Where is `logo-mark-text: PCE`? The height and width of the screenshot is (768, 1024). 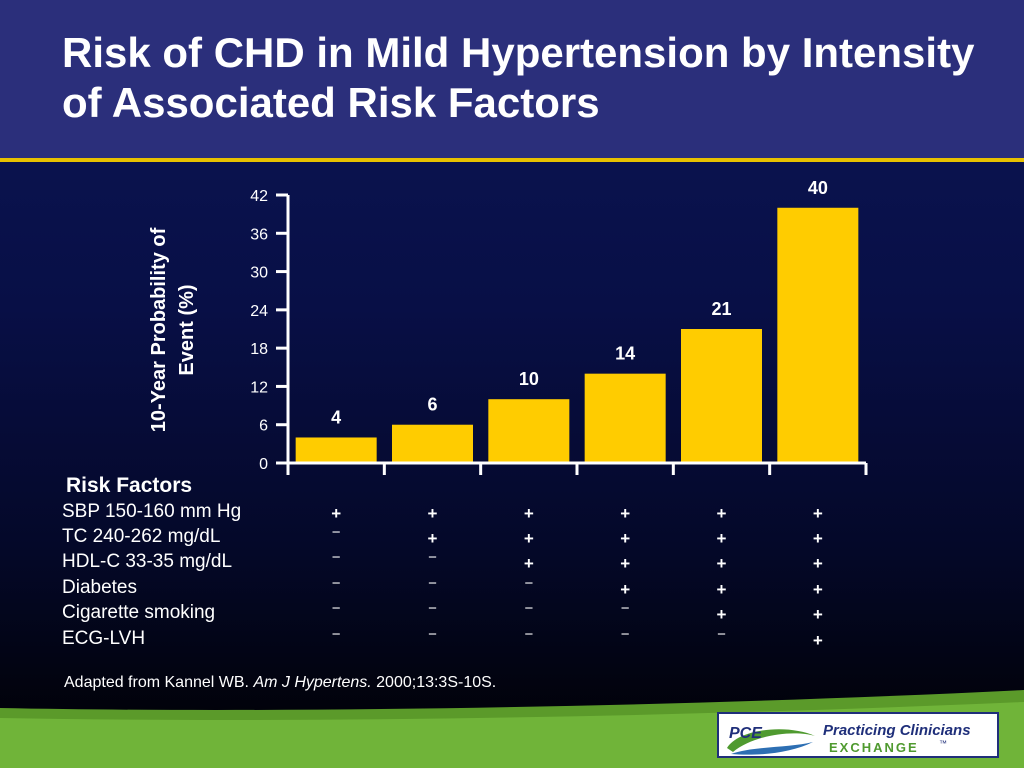 logo-mark-text: PCE is located at coordinates (746, 733).